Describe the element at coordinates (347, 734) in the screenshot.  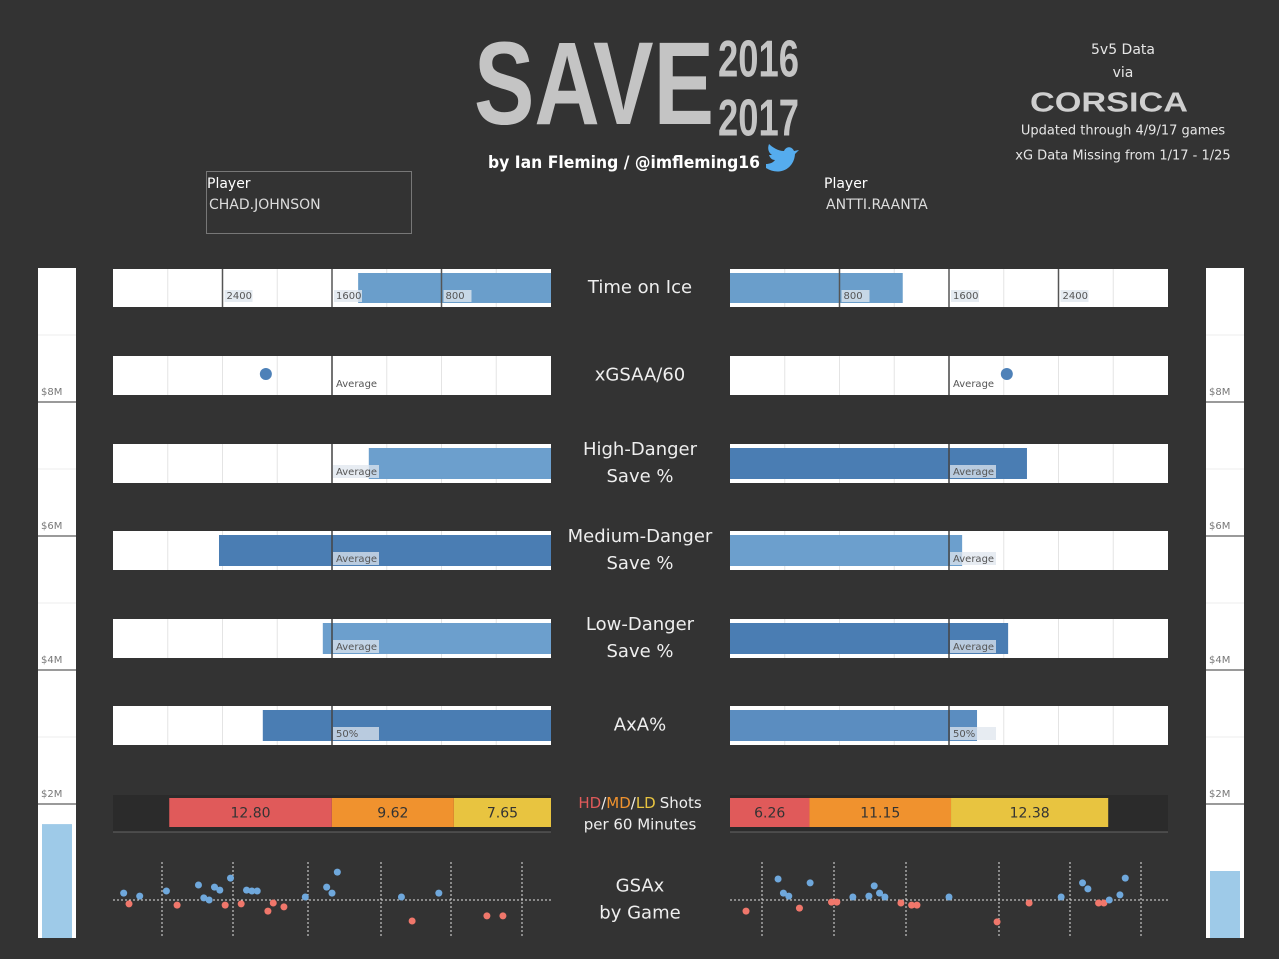
I see `reference-label: 50%` at that location.